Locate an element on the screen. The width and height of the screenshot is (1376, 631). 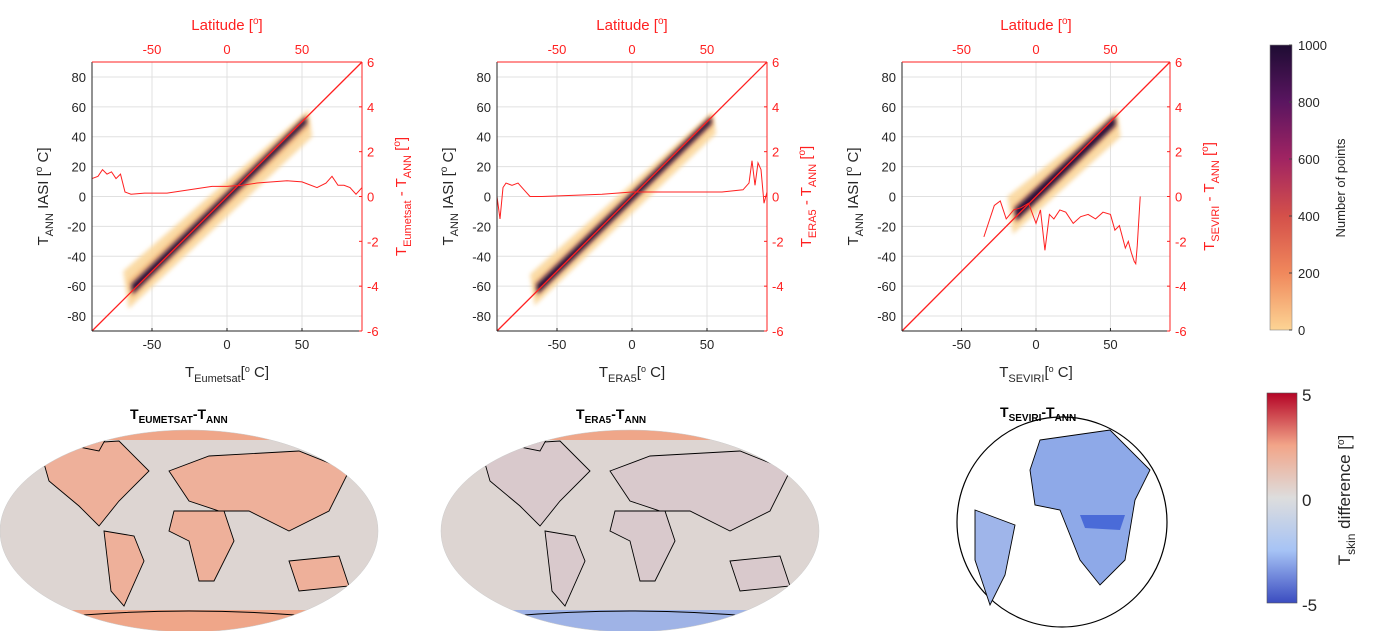
top-tick-label: 0 is located at coordinates (226, 49).